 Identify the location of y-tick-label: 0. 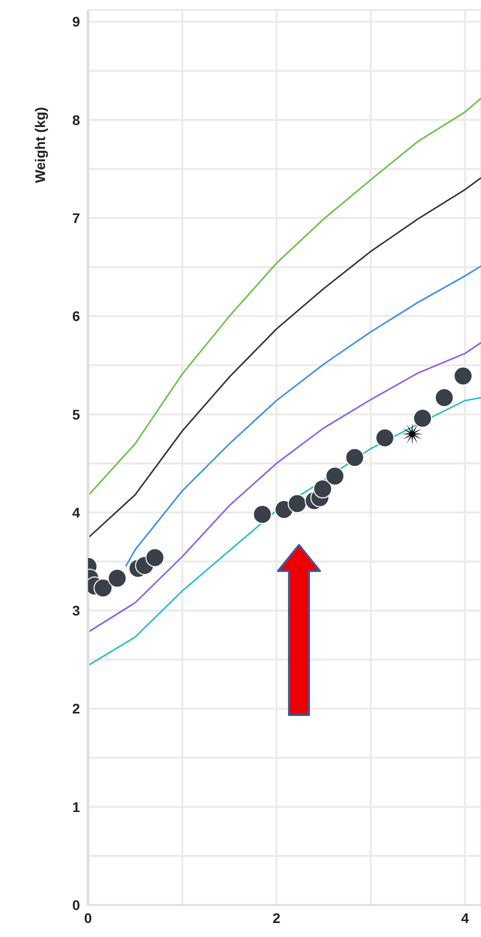
(76, 904).